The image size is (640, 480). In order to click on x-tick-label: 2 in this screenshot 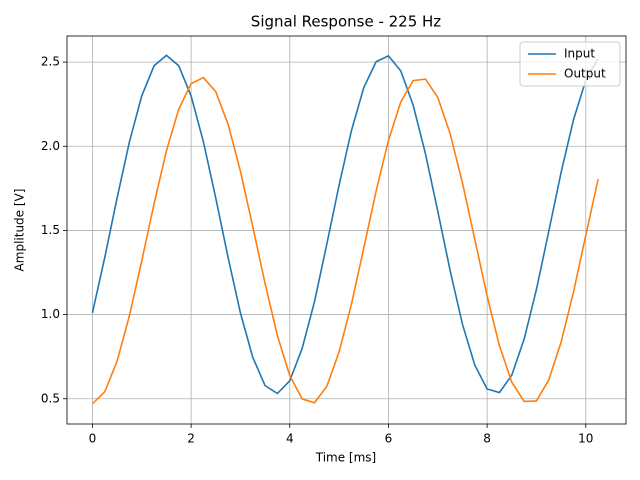, I will do `click(191, 439)`.